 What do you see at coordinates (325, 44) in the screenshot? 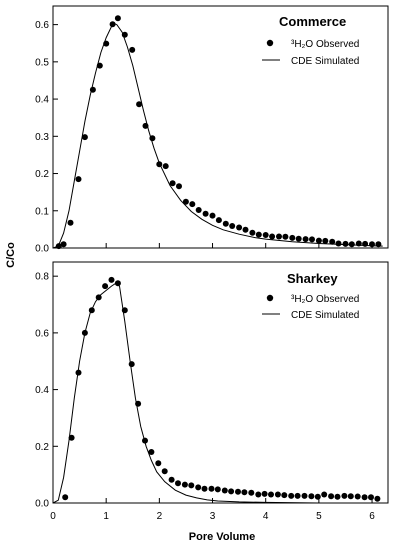
I see `commerce-legend-observed-label: ³H₂O Observed` at bounding box center [325, 44].